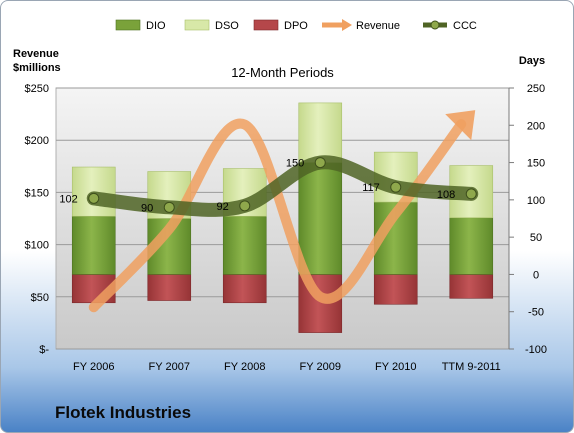 Image resolution: width=574 pixels, height=433 pixels. I want to click on y-left-tick-label: $150, so click(37, 193).